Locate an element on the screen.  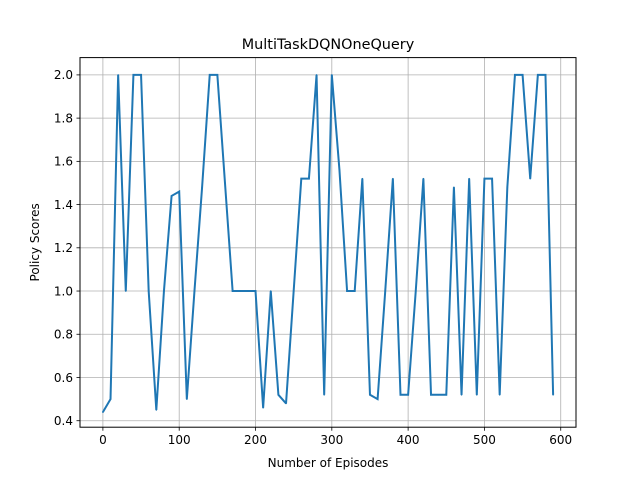
y-tick-label: 1.4 is located at coordinates (63, 205).